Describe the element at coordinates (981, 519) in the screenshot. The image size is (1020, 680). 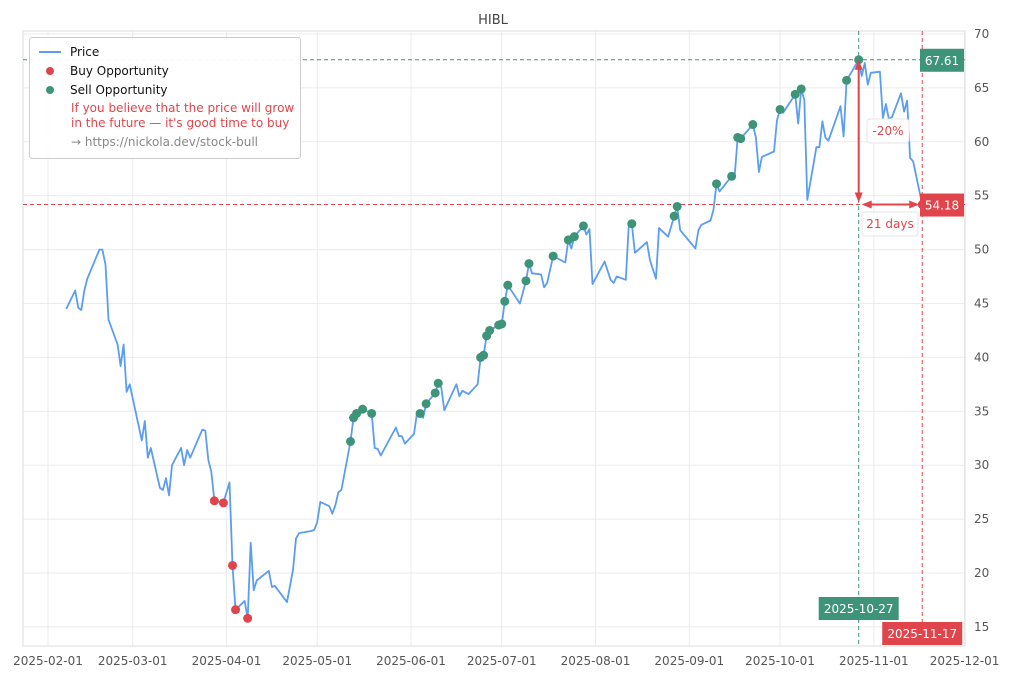
I see `y-tick-label: 25` at that location.